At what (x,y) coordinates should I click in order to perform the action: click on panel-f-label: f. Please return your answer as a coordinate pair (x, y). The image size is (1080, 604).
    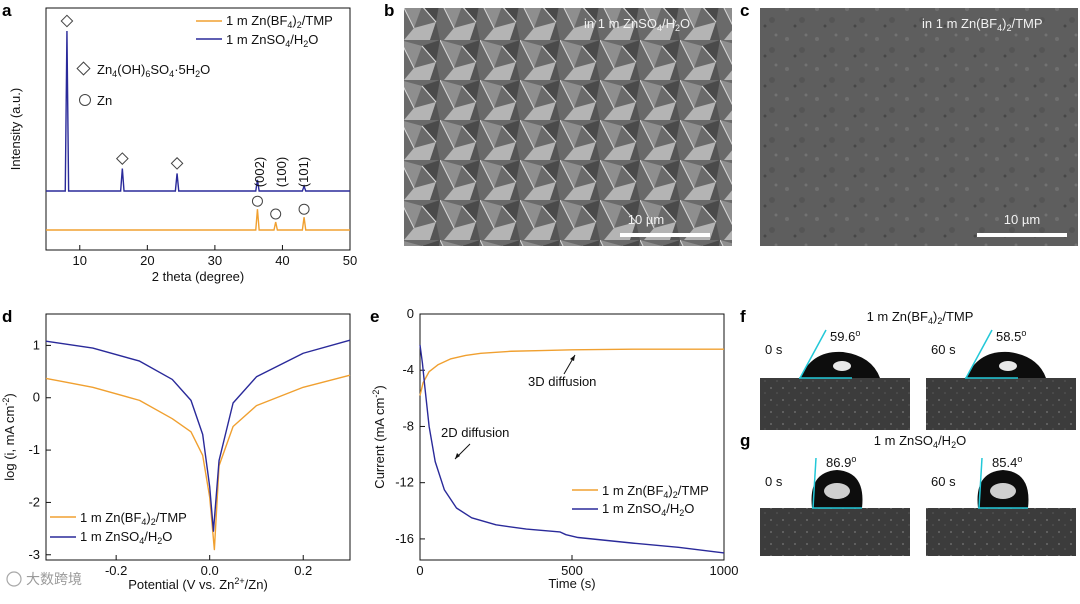
    Looking at the image, I should click on (743, 316).